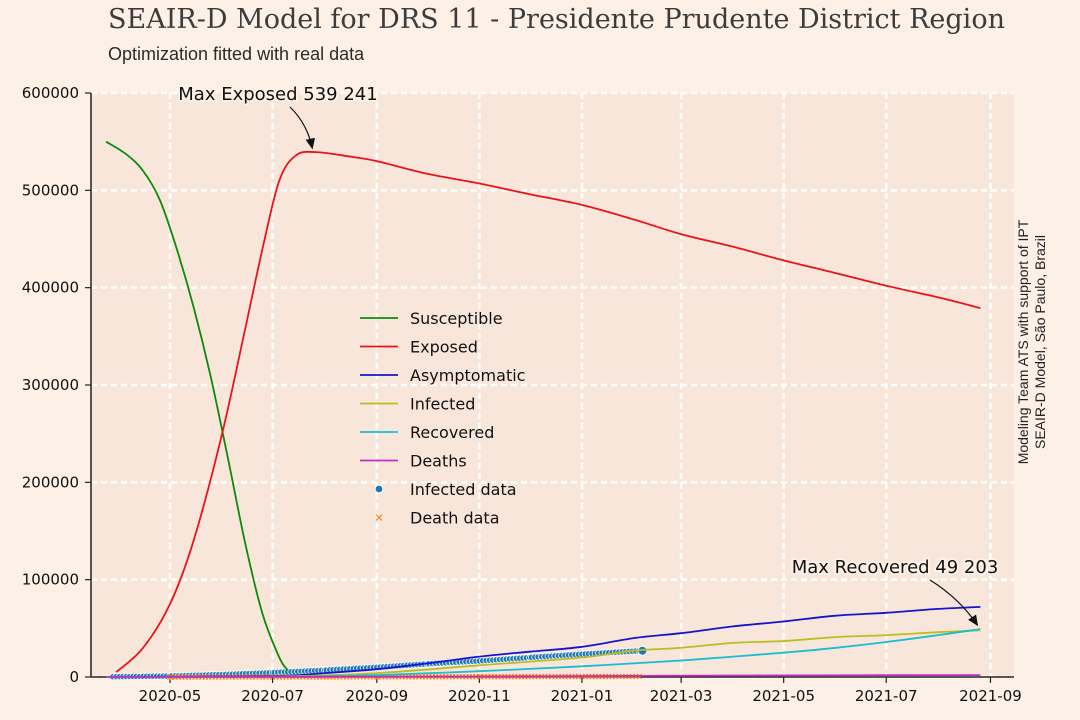 This screenshot has width=1080, height=720. What do you see at coordinates (376, 696) in the screenshot?
I see `x-tick-label: 2020-09` at bounding box center [376, 696].